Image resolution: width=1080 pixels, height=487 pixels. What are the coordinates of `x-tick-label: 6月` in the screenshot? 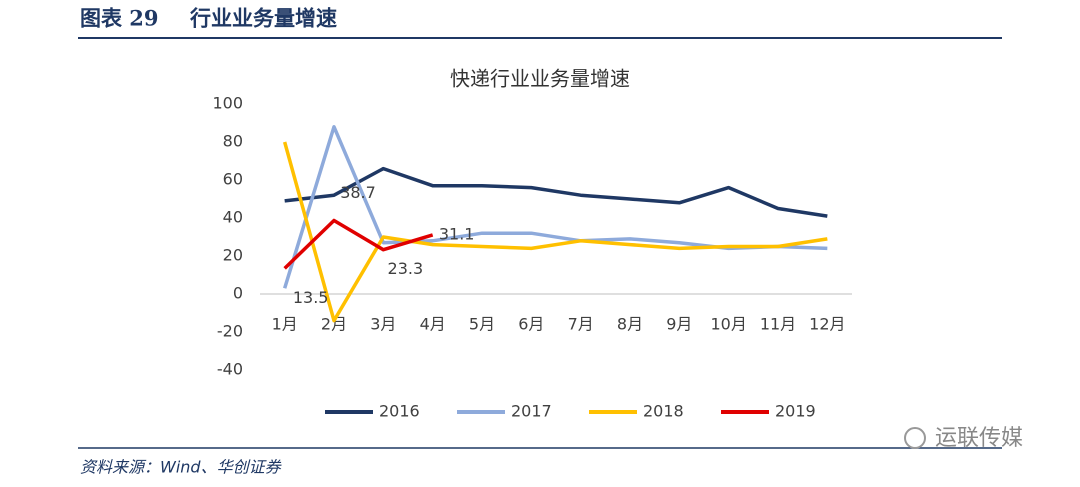 It's located at (531, 324).